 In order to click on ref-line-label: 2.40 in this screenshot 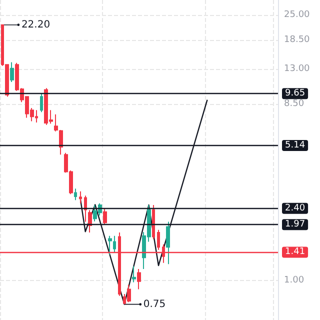, I will do `click(295, 208)`.